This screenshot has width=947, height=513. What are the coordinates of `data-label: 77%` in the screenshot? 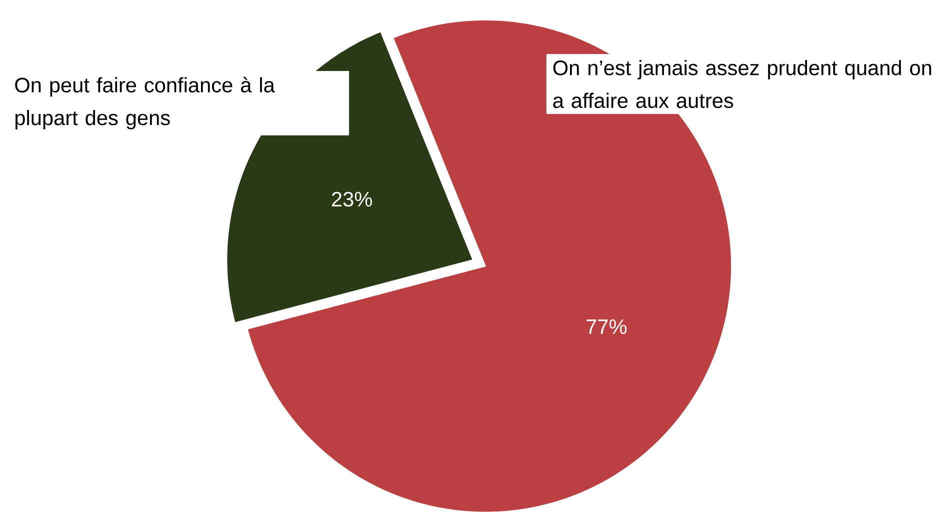 It's located at (606, 327).